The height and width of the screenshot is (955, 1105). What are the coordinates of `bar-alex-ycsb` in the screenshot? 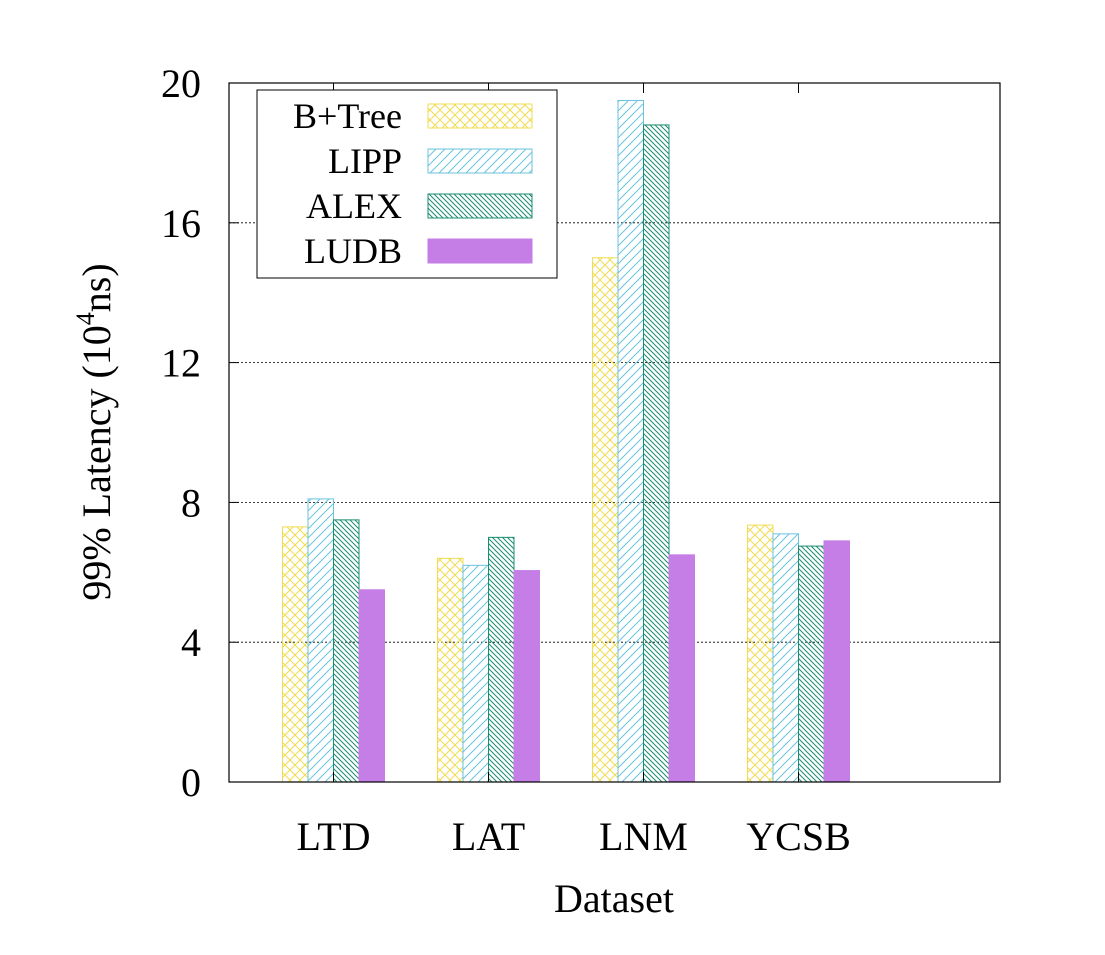 It's located at (811, 664).